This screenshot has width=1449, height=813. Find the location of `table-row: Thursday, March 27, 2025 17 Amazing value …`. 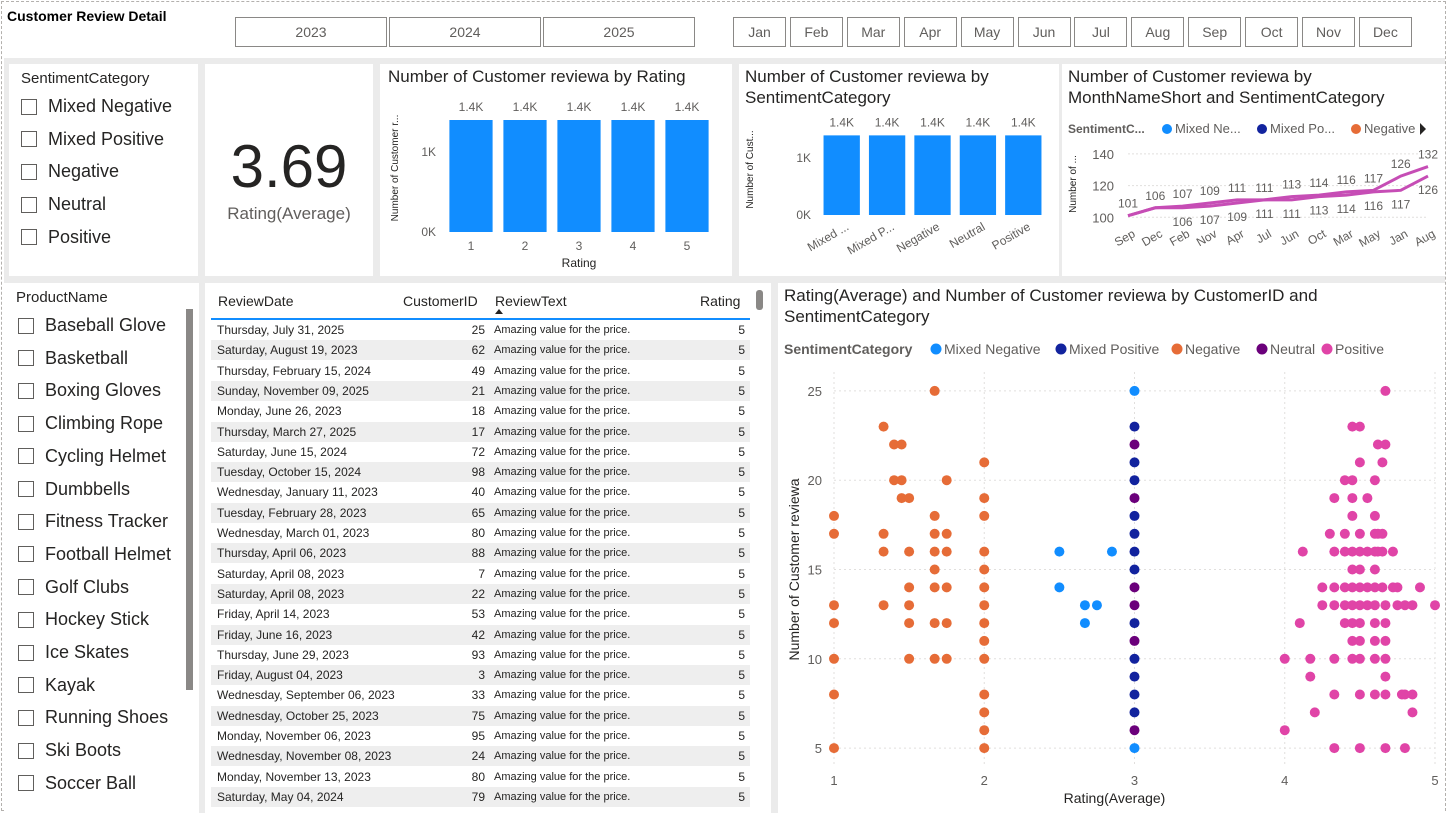

table-row: Thursday, March 27, 2025 17 Amazing value … is located at coordinates (480, 431).